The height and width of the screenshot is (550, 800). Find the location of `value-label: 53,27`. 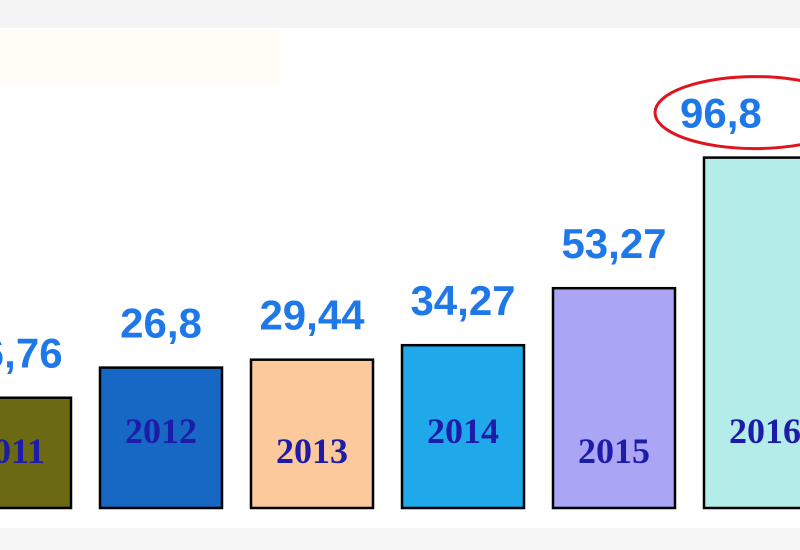

value-label: 53,27 is located at coordinates (613, 243).